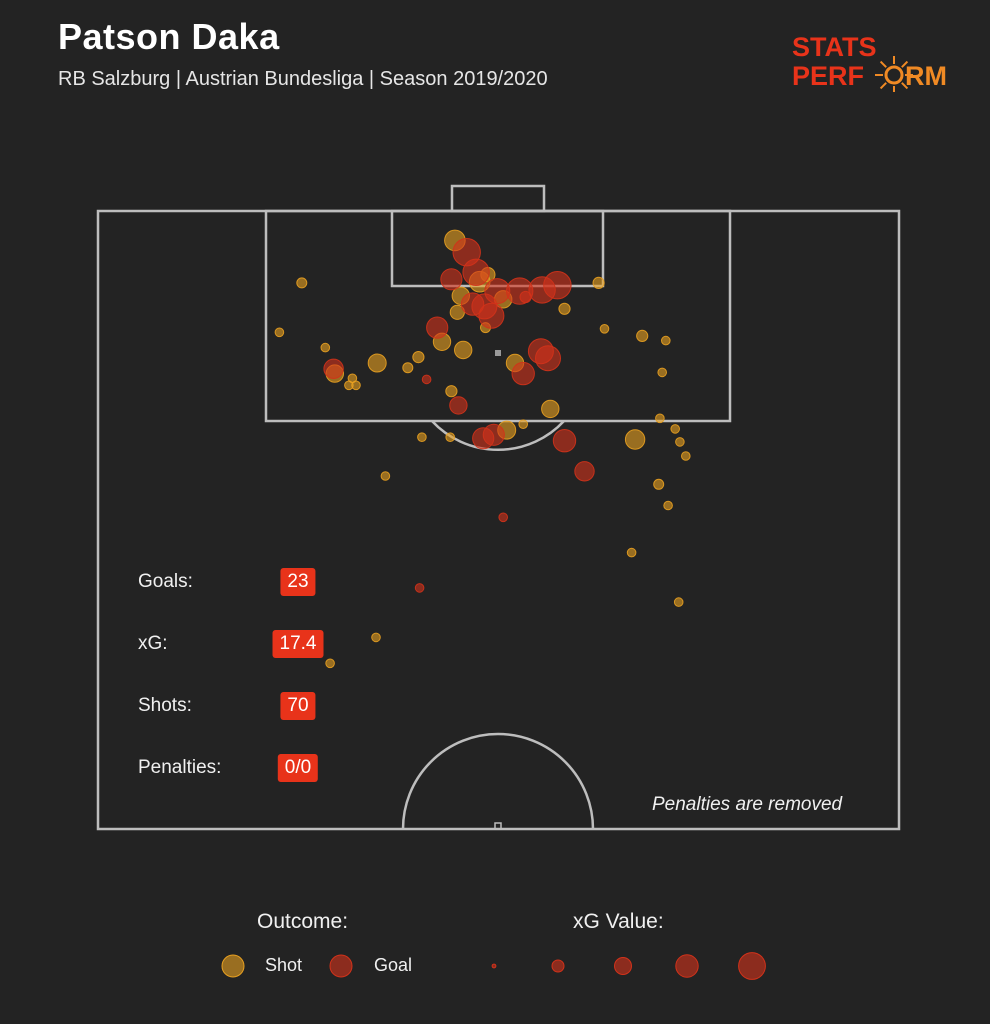 The height and width of the screenshot is (1024, 990). What do you see at coordinates (303, 921) in the screenshot?
I see `legend-outcome-title: Outcome:` at bounding box center [303, 921].